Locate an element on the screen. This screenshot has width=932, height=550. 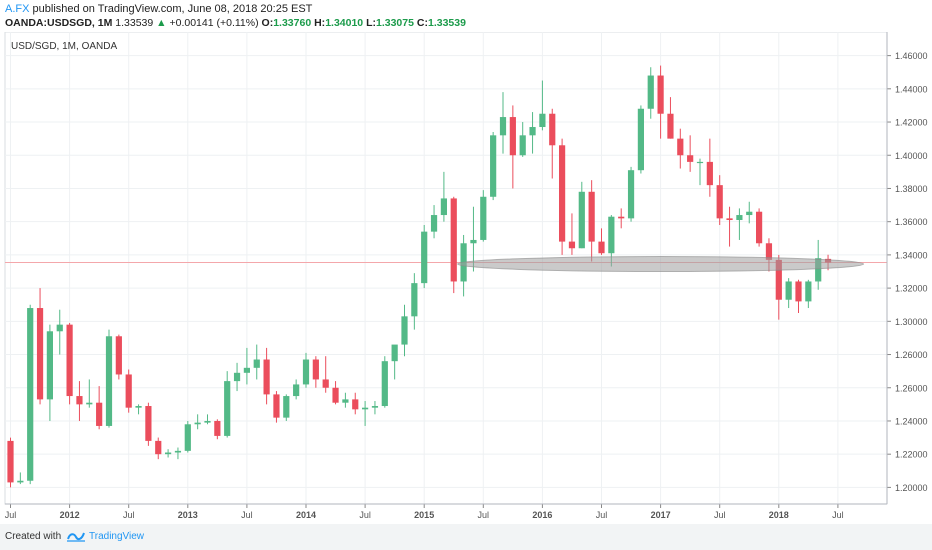
price-change: +0.00141 (+0.11%) is located at coordinates (214, 23).